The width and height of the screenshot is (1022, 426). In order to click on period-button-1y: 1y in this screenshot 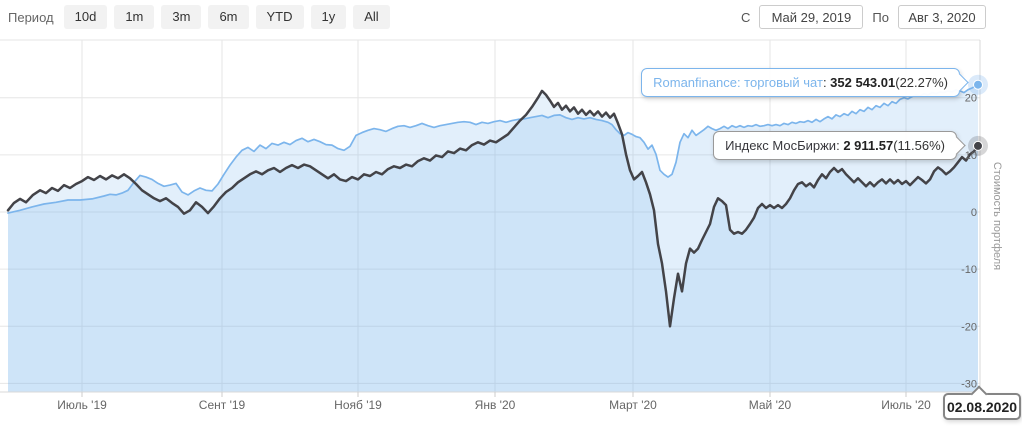, I will do `click(328, 17)`.